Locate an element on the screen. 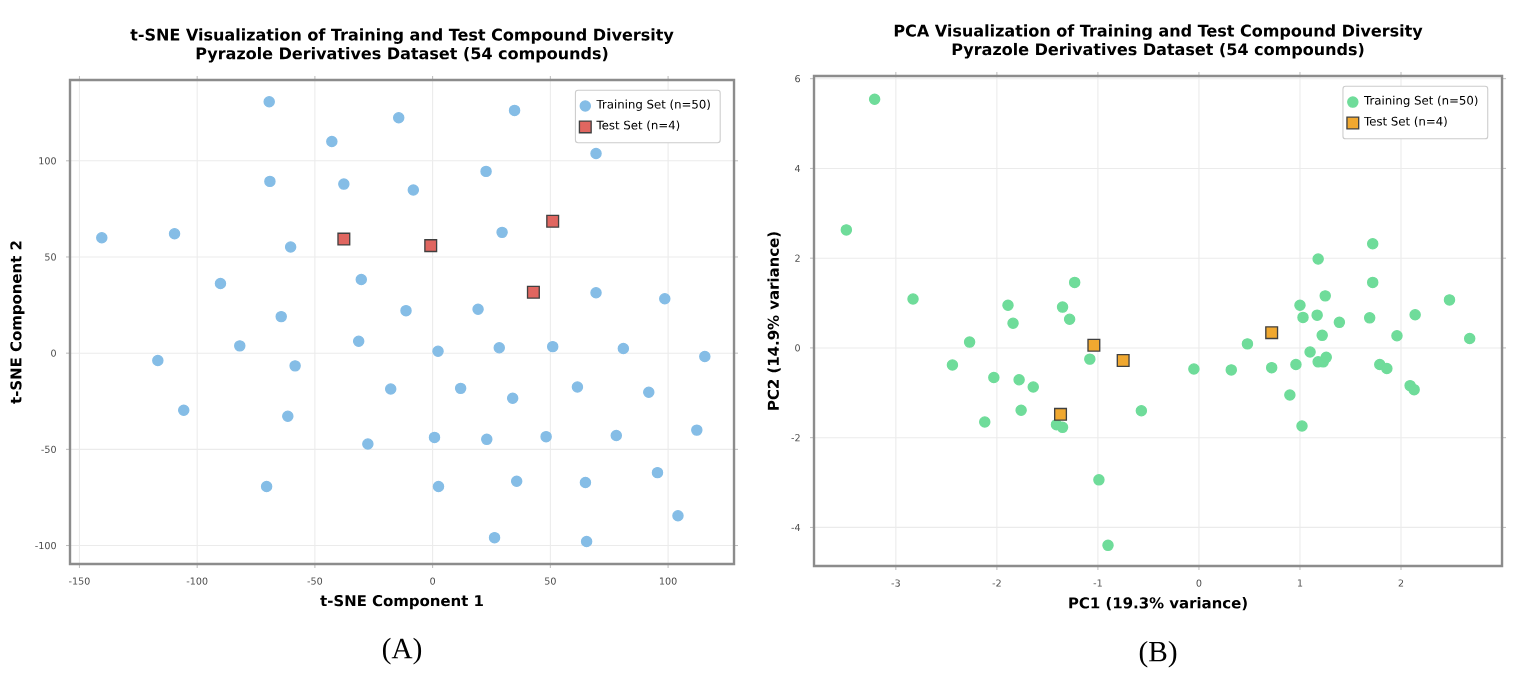 This screenshot has height=700, width=1532. chart-title: PCA Visualization of Training and Test Compound Diversity is located at coordinates (1158, 32).